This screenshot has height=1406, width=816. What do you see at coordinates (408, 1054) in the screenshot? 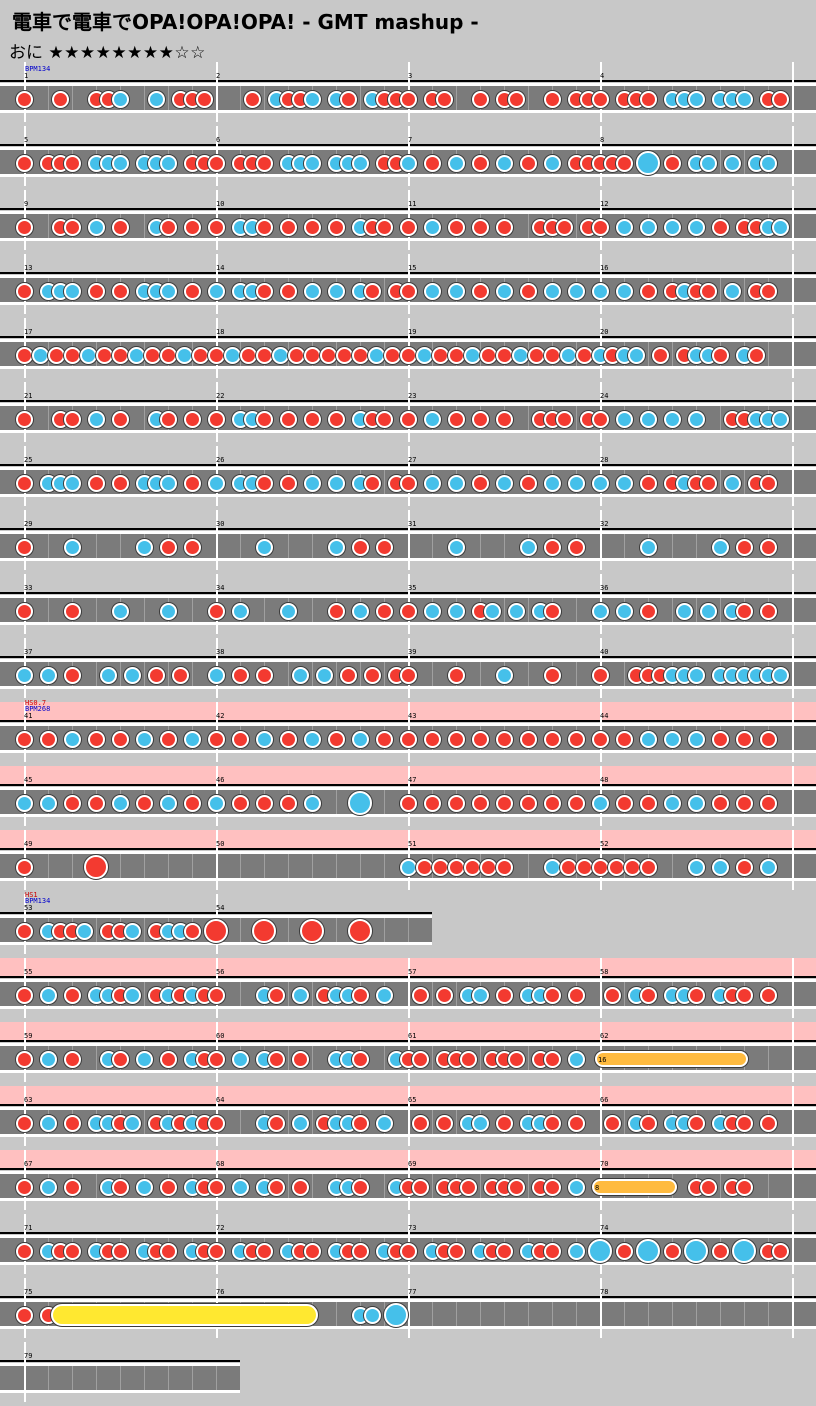
I see `measure-row: 59 60 61 62 16` at bounding box center [408, 1054].